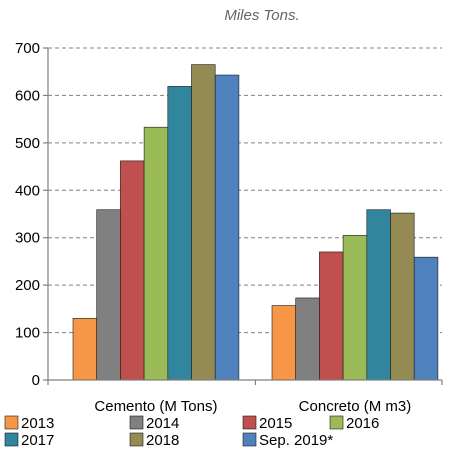 The width and height of the screenshot is (452, 455). Describe the element at coordinates (155, 406) in the screenshot. I see `x-category-label: Cemento (M Tons)` at that location.